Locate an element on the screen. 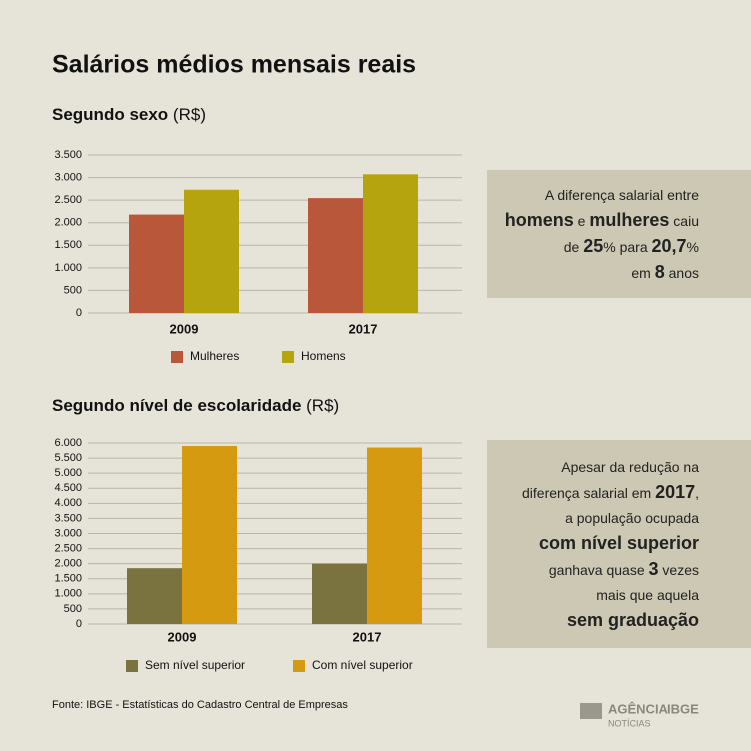 Image resolution: width=751 pixels, height=751 pixels. note-text: A diferença salarial entre is located at coordinates (621, 194).